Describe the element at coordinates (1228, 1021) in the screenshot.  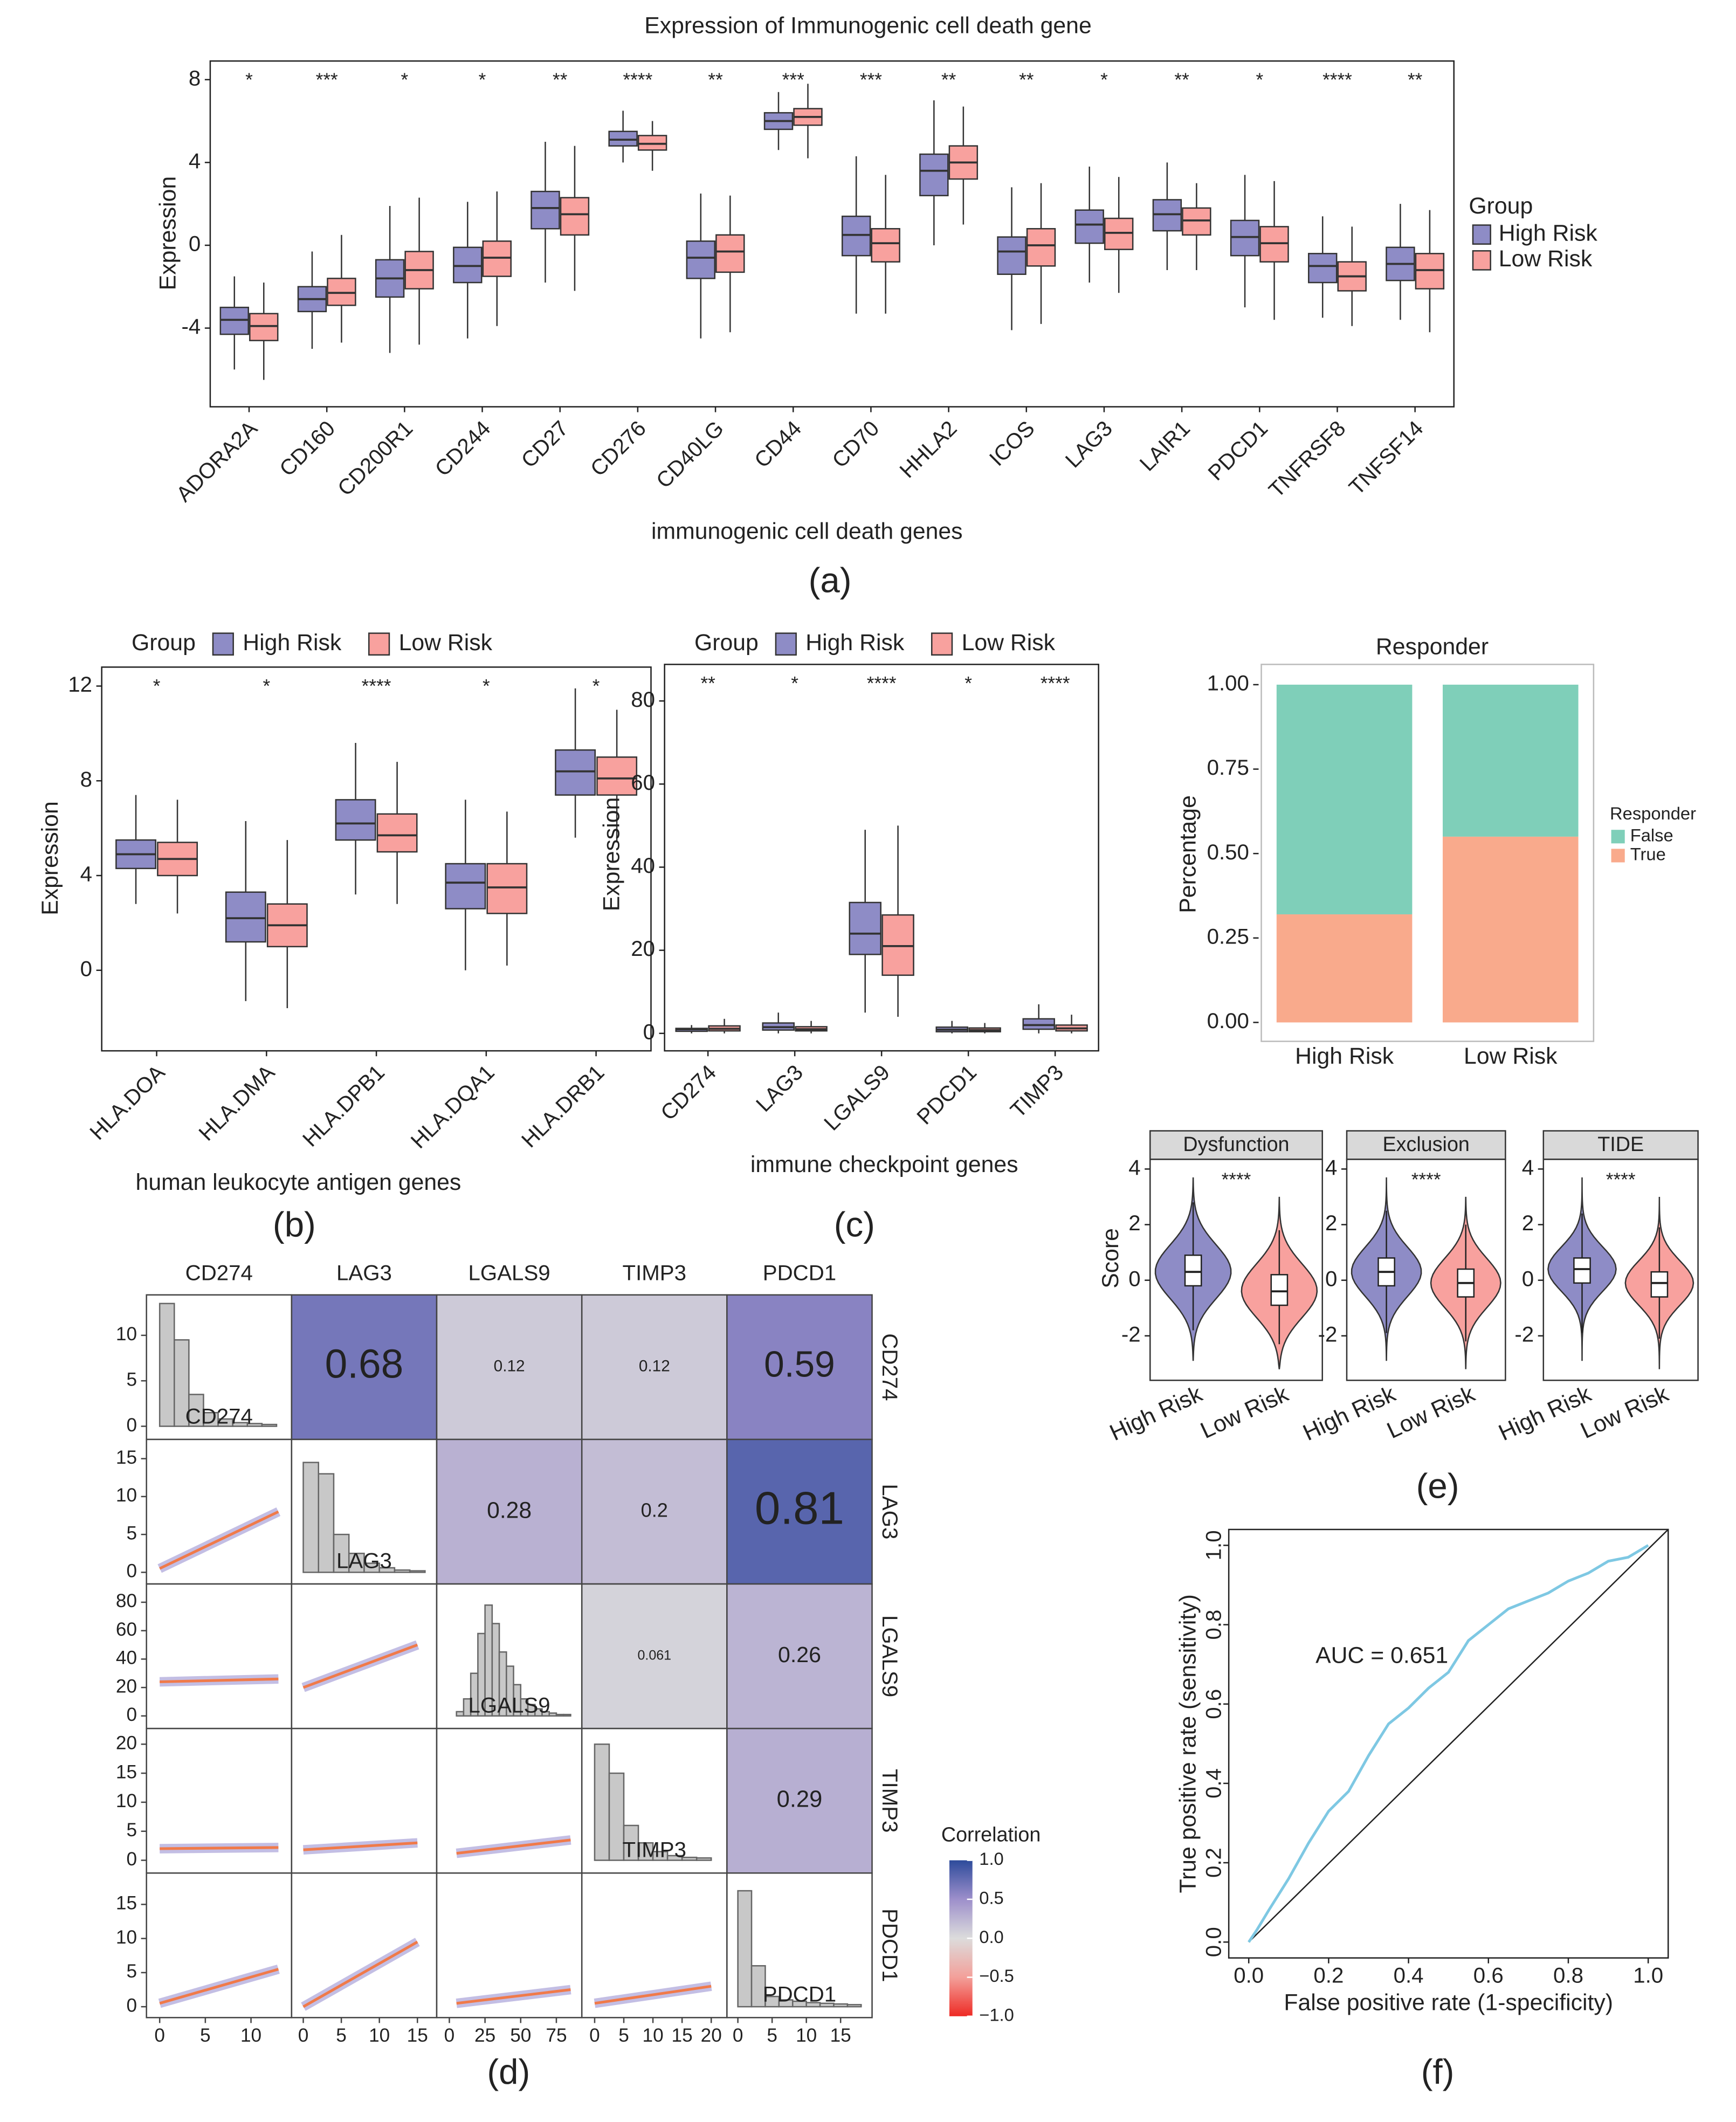
I see `y-tick-label: 0.00` at that location.